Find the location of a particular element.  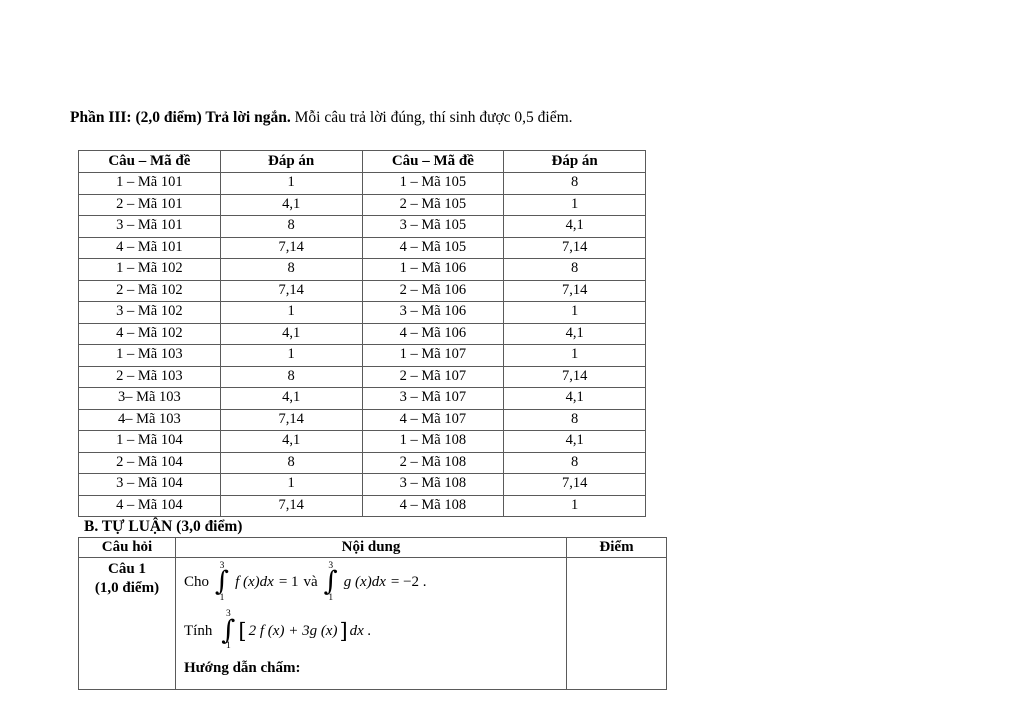

table-cell: 1 – Mã 101 is located at coordinates (149, 183).